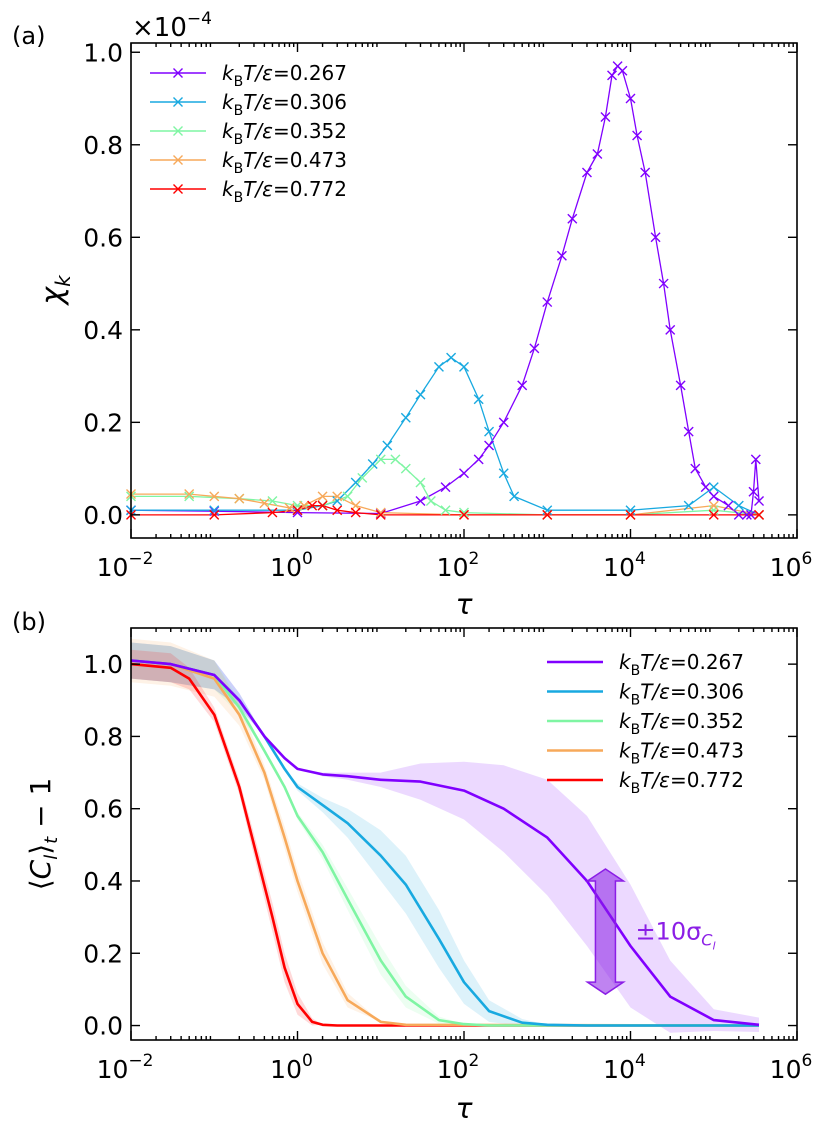 Image resolution: width=836 pixels, height=1139 pixels. Describe the element at coordinates (284, 191) in the screenshot. I see `legend-label: kBT/ε=0.772` at that location.